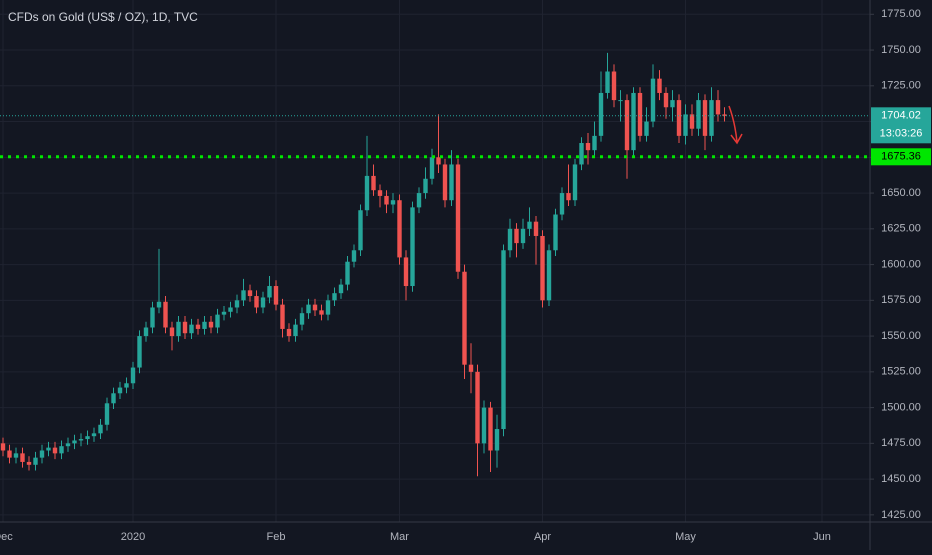 The image size is (932, 555). Describe the element at coordinates (901, 336) in the screenshot. I see `y-tick-label: 1550.00` at that location.